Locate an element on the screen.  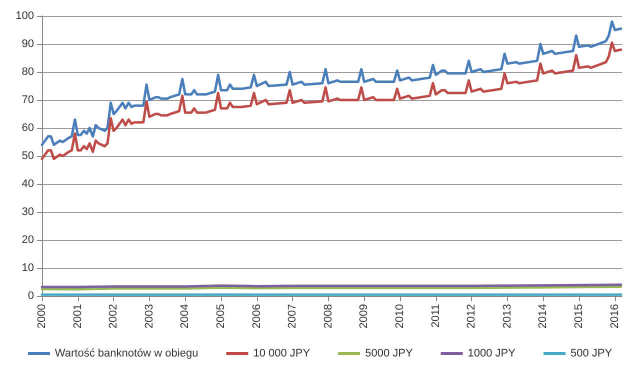
x-tick-label: 2010 is located at coordinates (400, 316).